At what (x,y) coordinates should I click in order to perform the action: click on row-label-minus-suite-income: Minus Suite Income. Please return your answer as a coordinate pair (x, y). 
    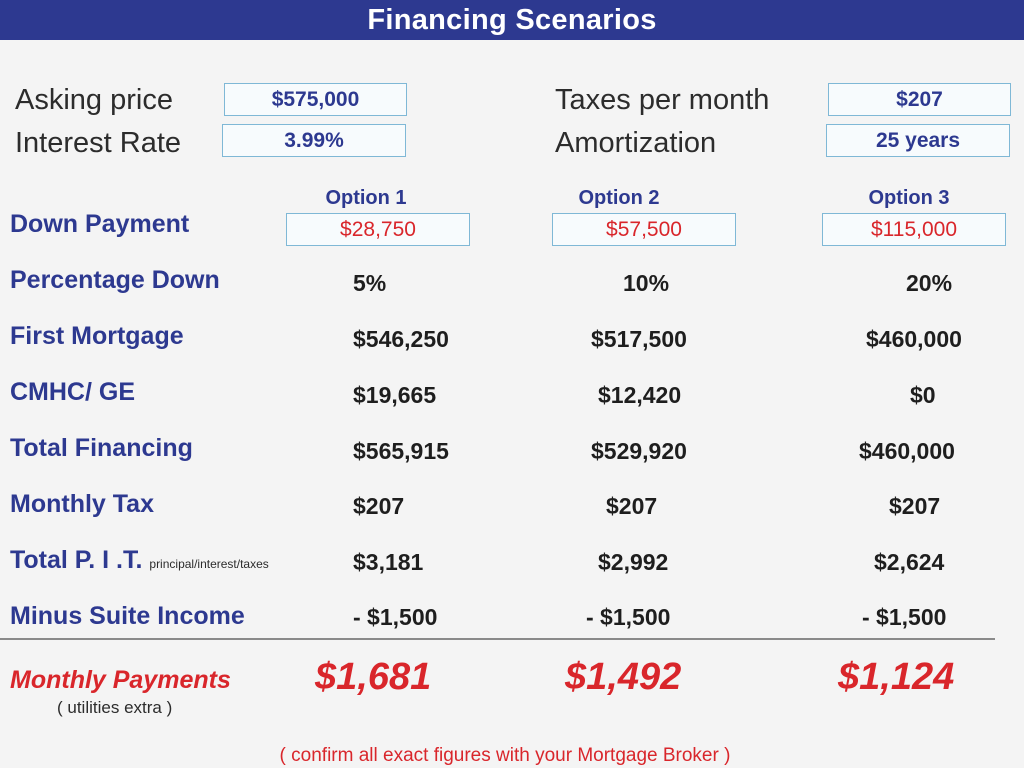
    Looking at the image, I should click on (127, 616).